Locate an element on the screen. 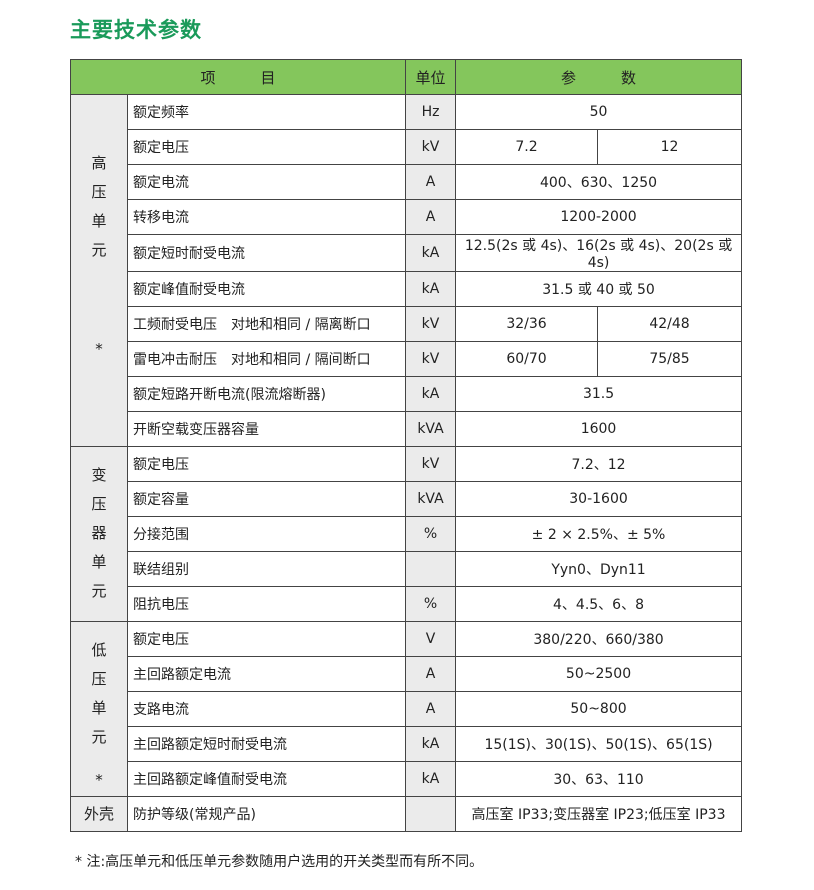  item-cell: 防护等级(常规产品) is located at coordinates (266, 814).